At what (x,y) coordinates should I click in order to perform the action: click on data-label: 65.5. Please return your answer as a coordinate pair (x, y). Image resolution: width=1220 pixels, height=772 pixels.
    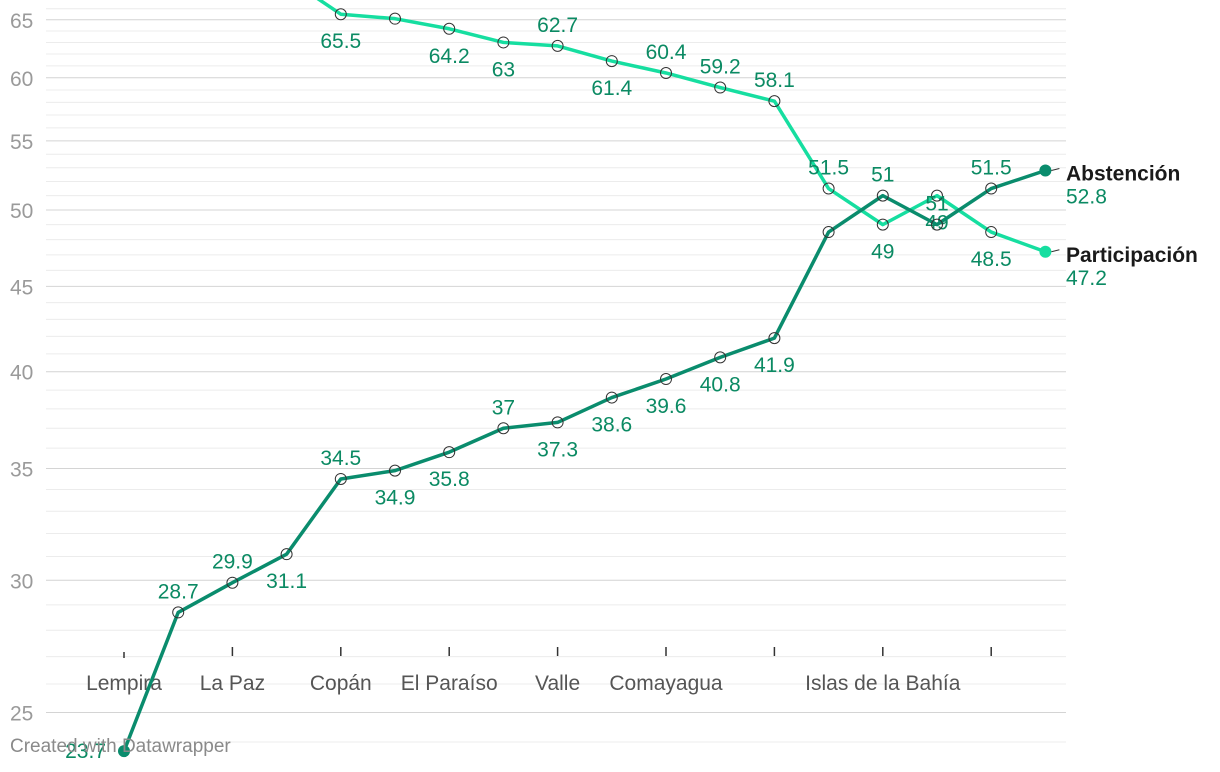
    Looking at the image, I should click on (340, 41).